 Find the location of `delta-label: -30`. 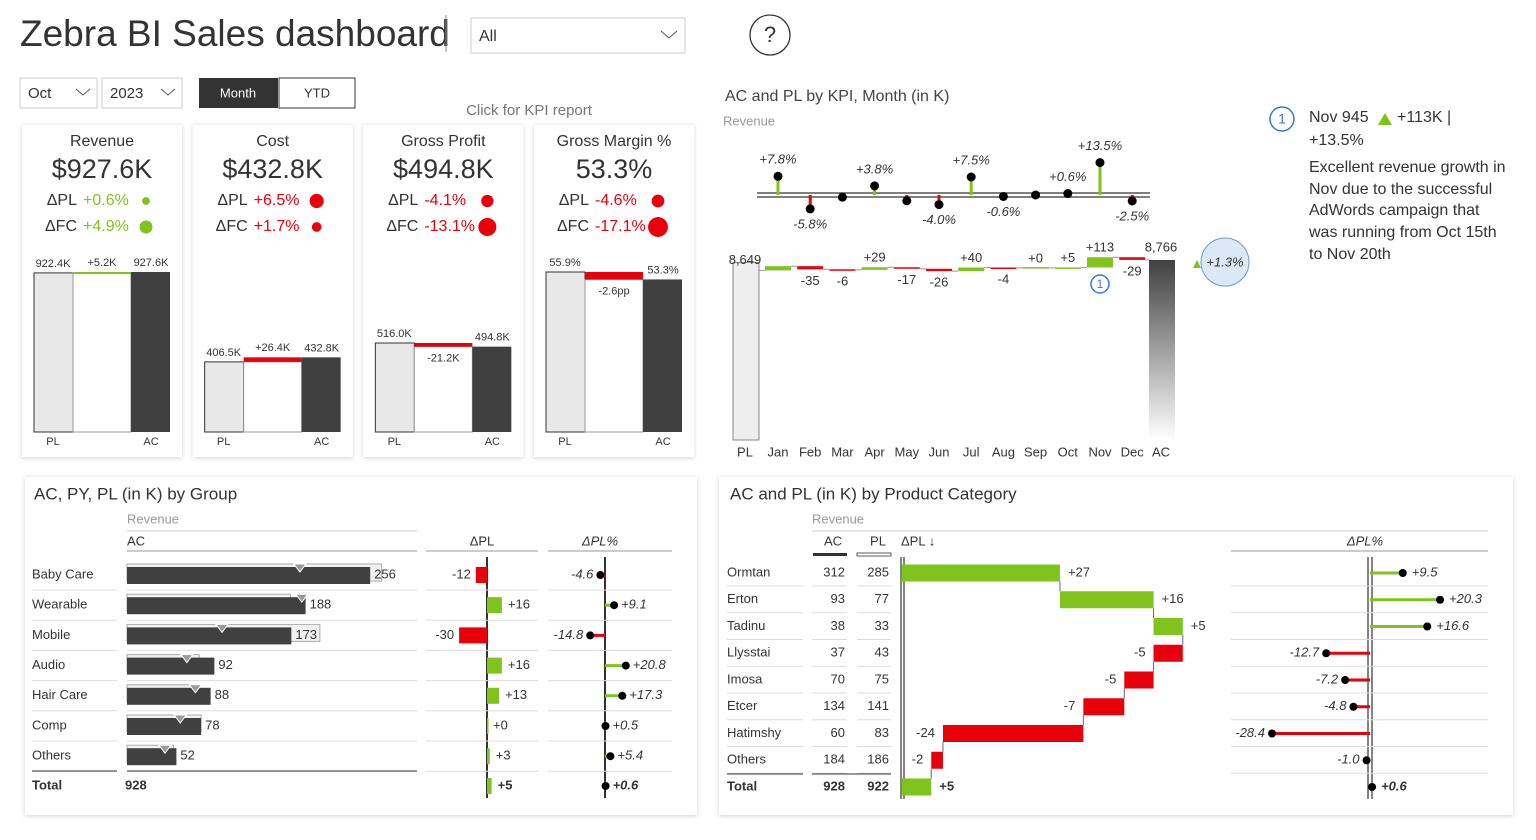

delta-label: -30 is located at coordinates (444, 634).